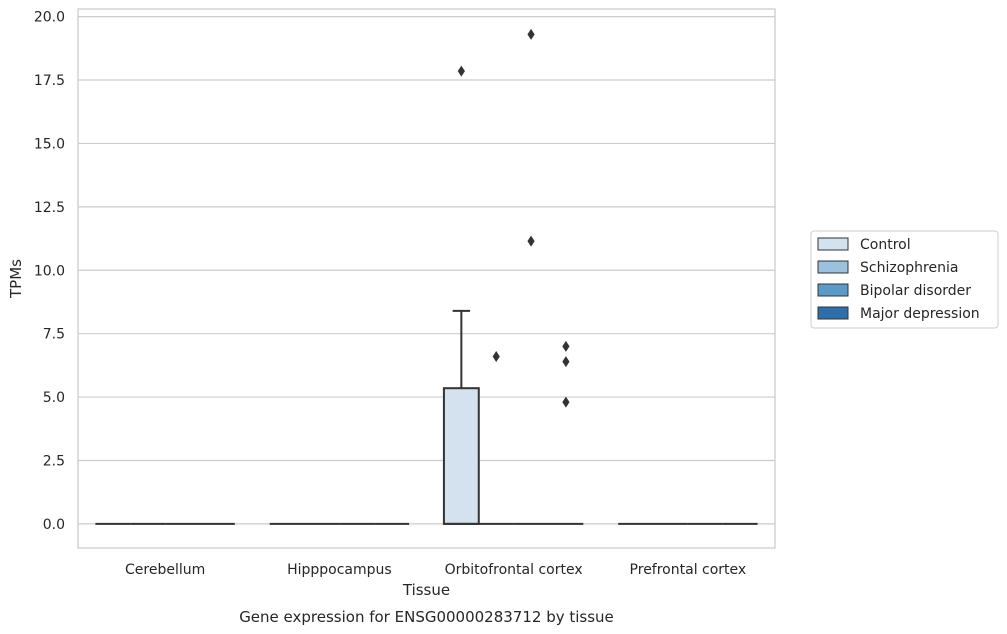 This screenshot has width=1007, height=634. I want to click on legend-label: Bipolar disorder, so click(915, 291).